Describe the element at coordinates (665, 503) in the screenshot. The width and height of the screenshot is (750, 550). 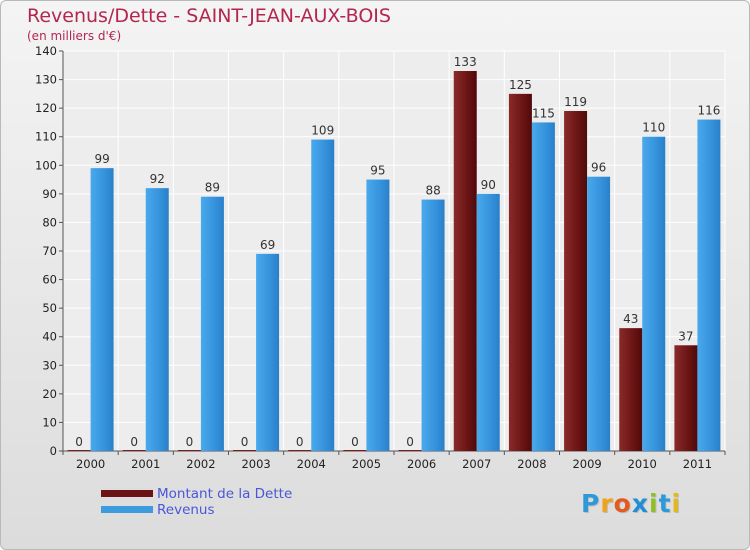
I see `logo-letter: t` at that location.